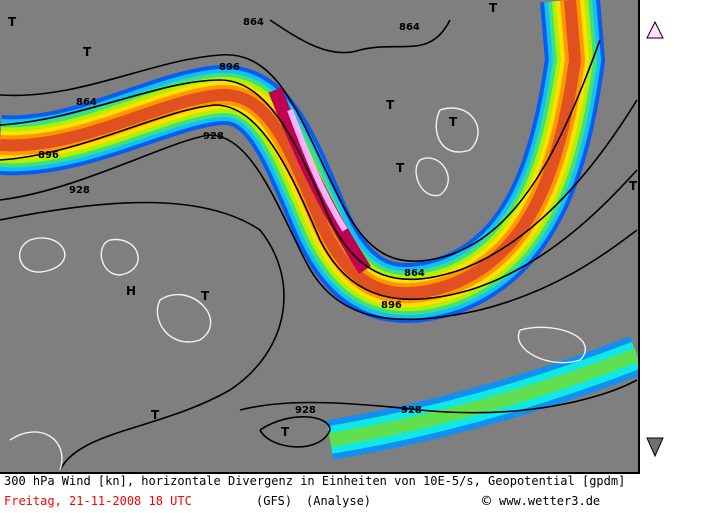 This screenshot has height=513, width=704. Describe the element at coordinates (550, 501) in the screenshot. I see `website-link: www.wetter3.de` at that location.